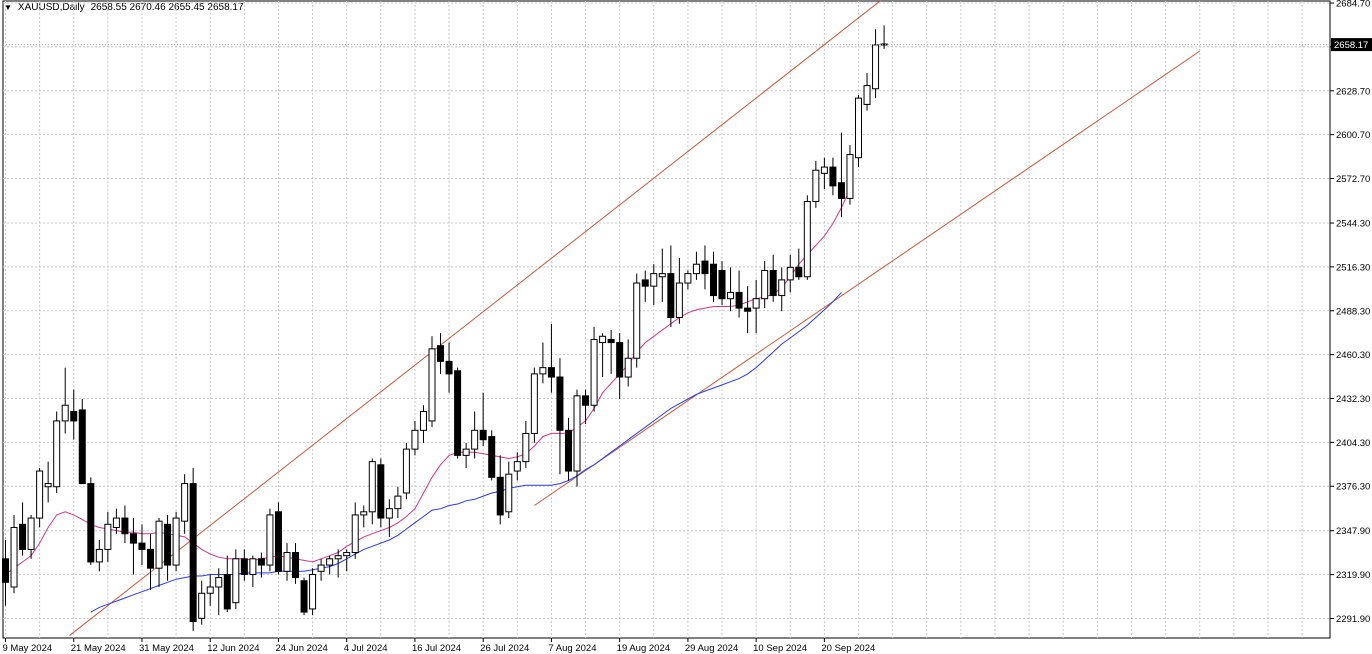 The height and width of the screenshot is (654, 1372). I want to click on x-tick-label: 24 Jun 2024, so click(301, 648).